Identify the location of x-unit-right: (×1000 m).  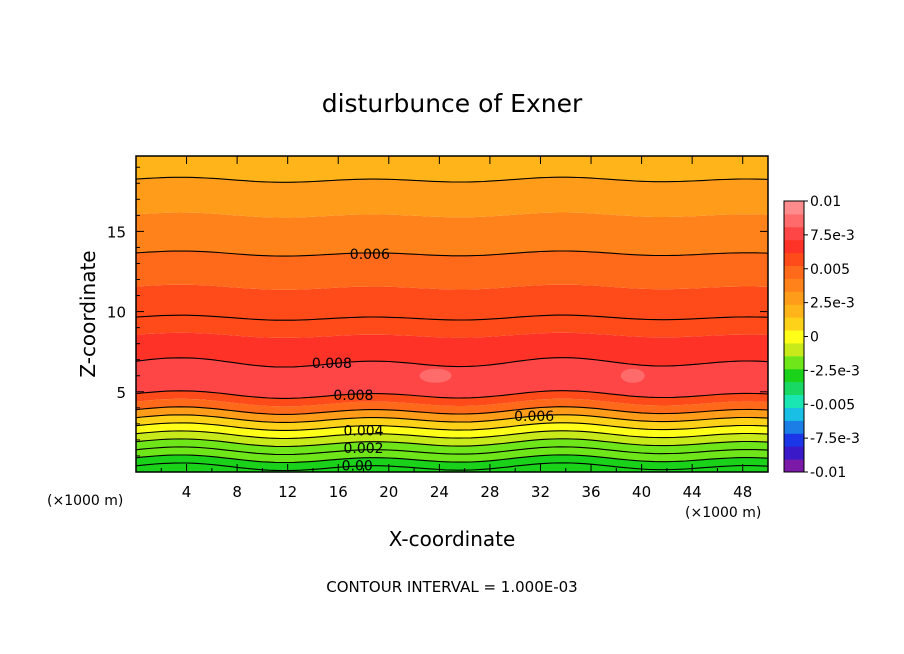
(723, 513).